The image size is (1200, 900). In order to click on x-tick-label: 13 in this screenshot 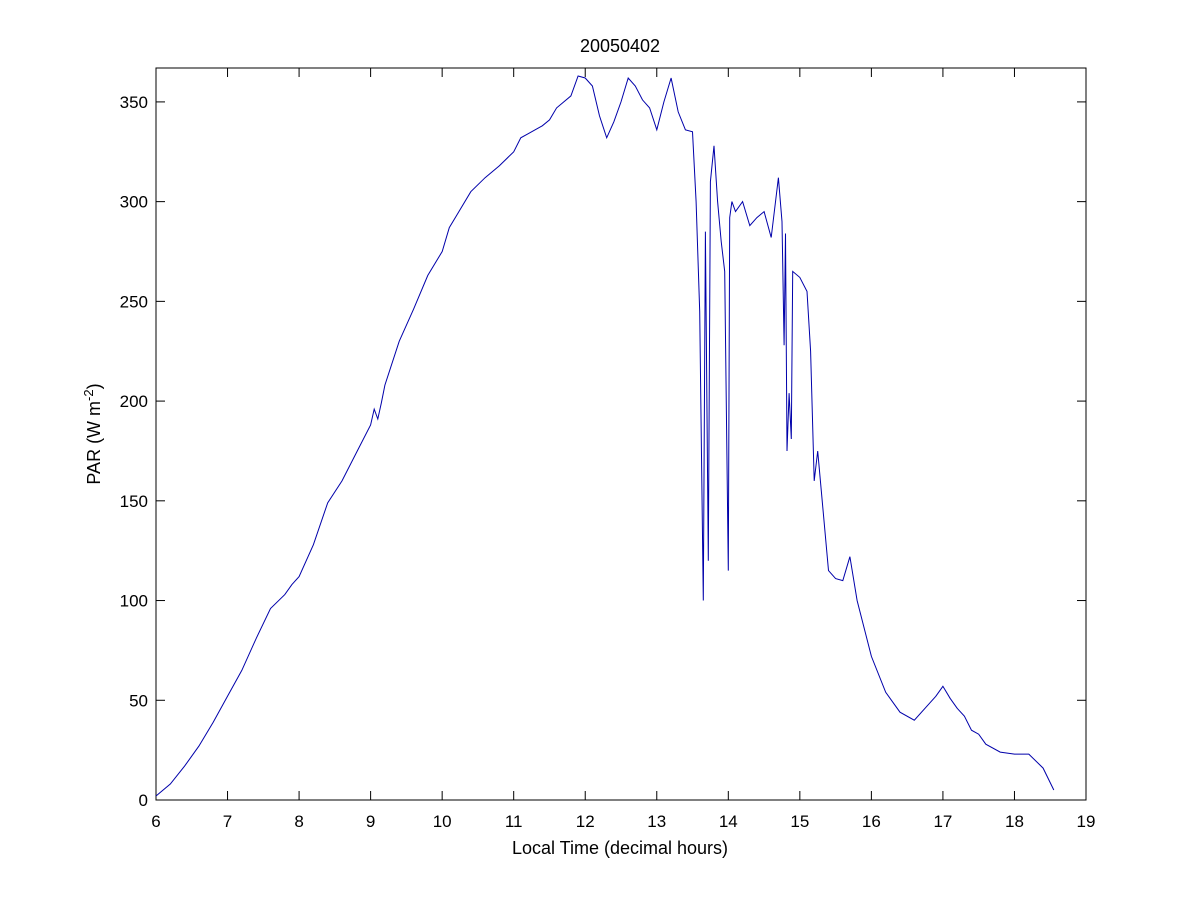, I will do `click(656, 821)`.